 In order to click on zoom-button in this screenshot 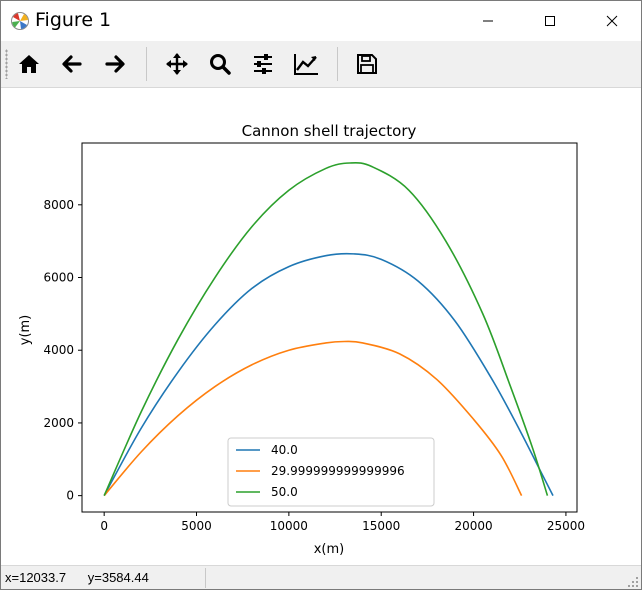, I will do `click(220, 64)`.